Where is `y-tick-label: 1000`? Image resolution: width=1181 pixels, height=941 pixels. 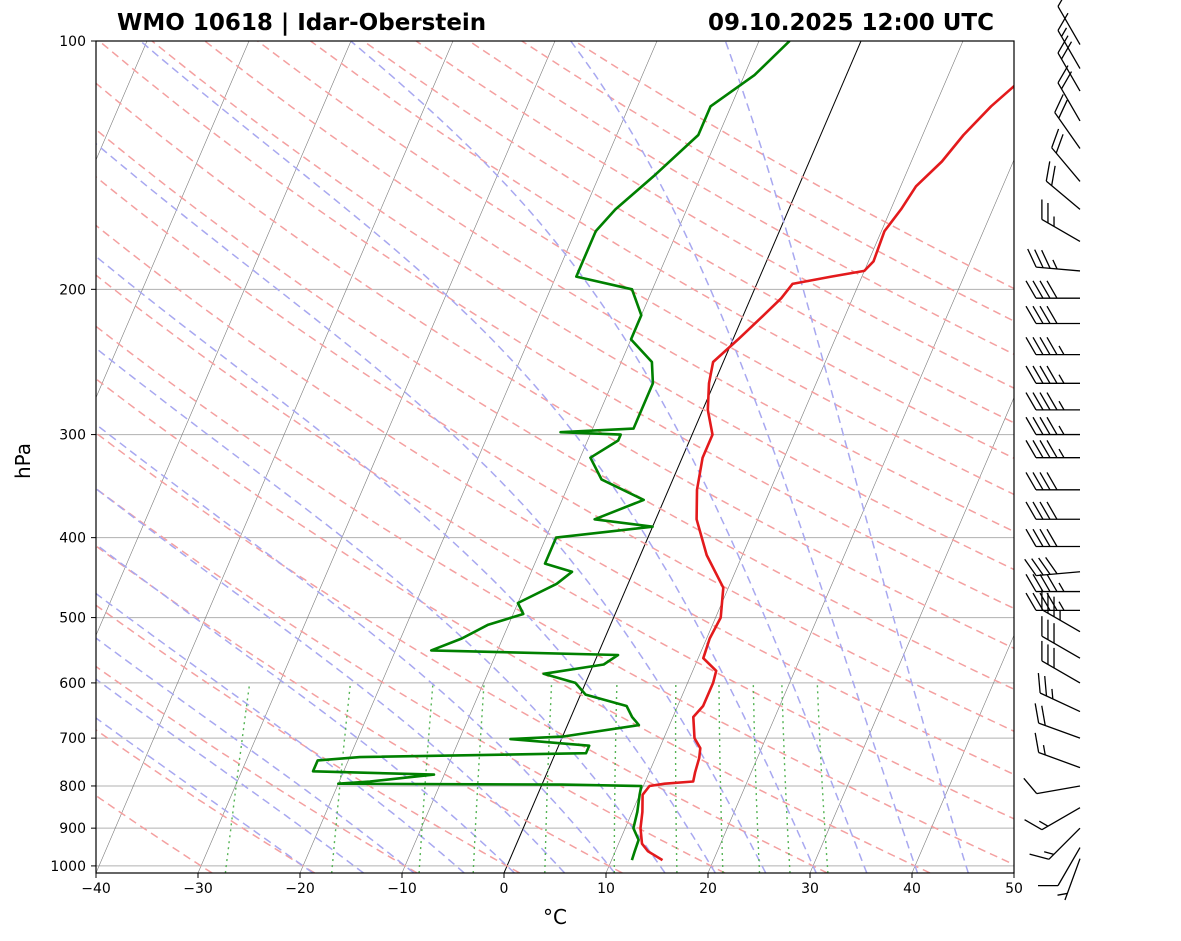
y-tick-label: 1000 is located at coordinates (68, 867).